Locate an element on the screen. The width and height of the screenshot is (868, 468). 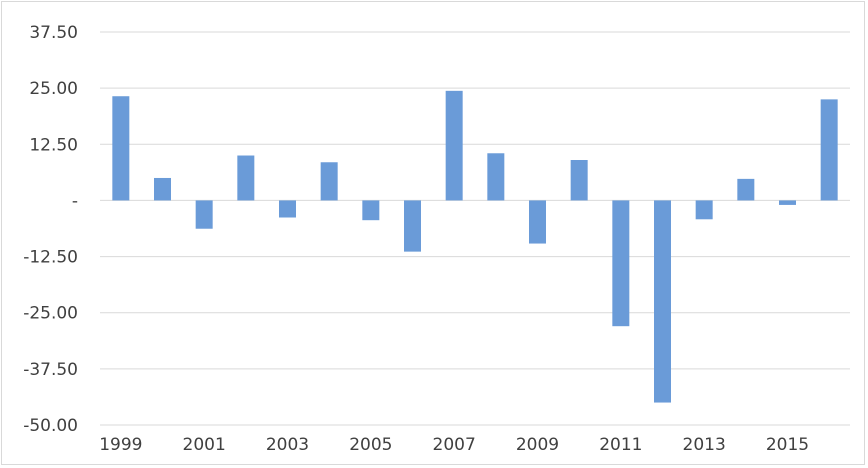
x-tick-label: 2003 is located at coordinates (287, 445).